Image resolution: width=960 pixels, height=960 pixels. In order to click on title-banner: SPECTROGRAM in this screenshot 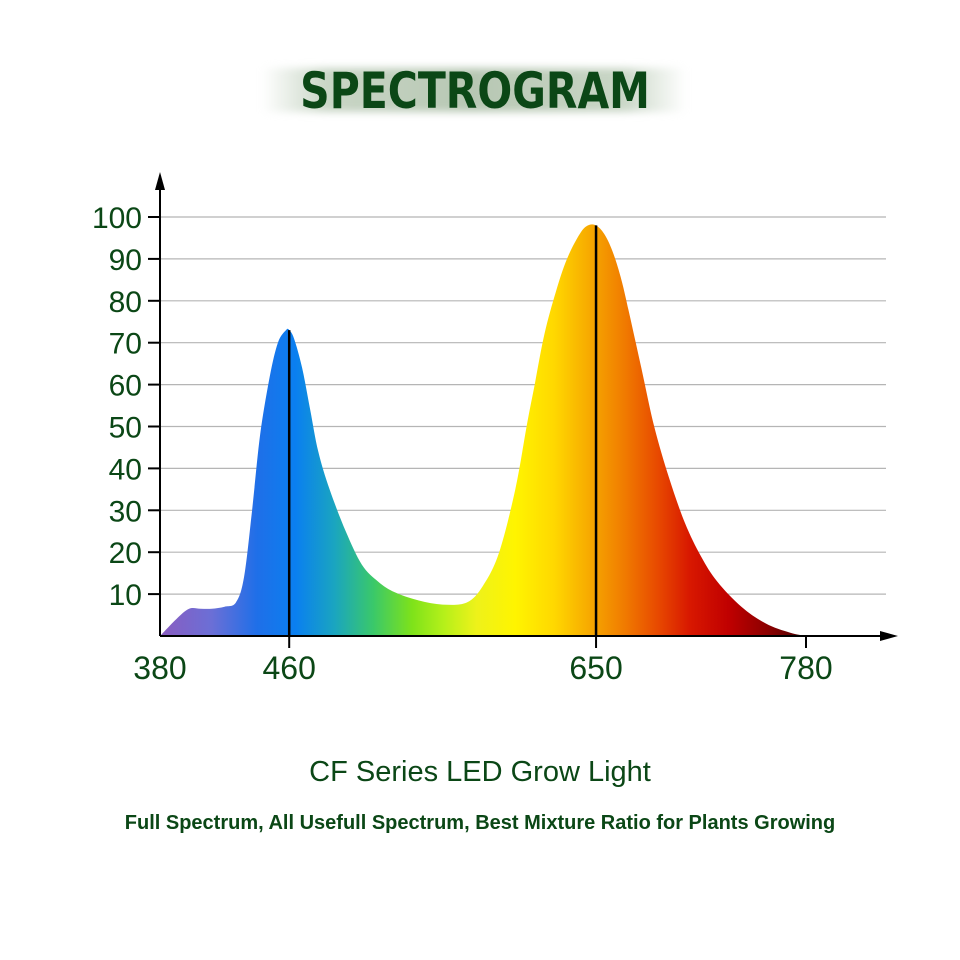, I will do `click(474, 91)`.